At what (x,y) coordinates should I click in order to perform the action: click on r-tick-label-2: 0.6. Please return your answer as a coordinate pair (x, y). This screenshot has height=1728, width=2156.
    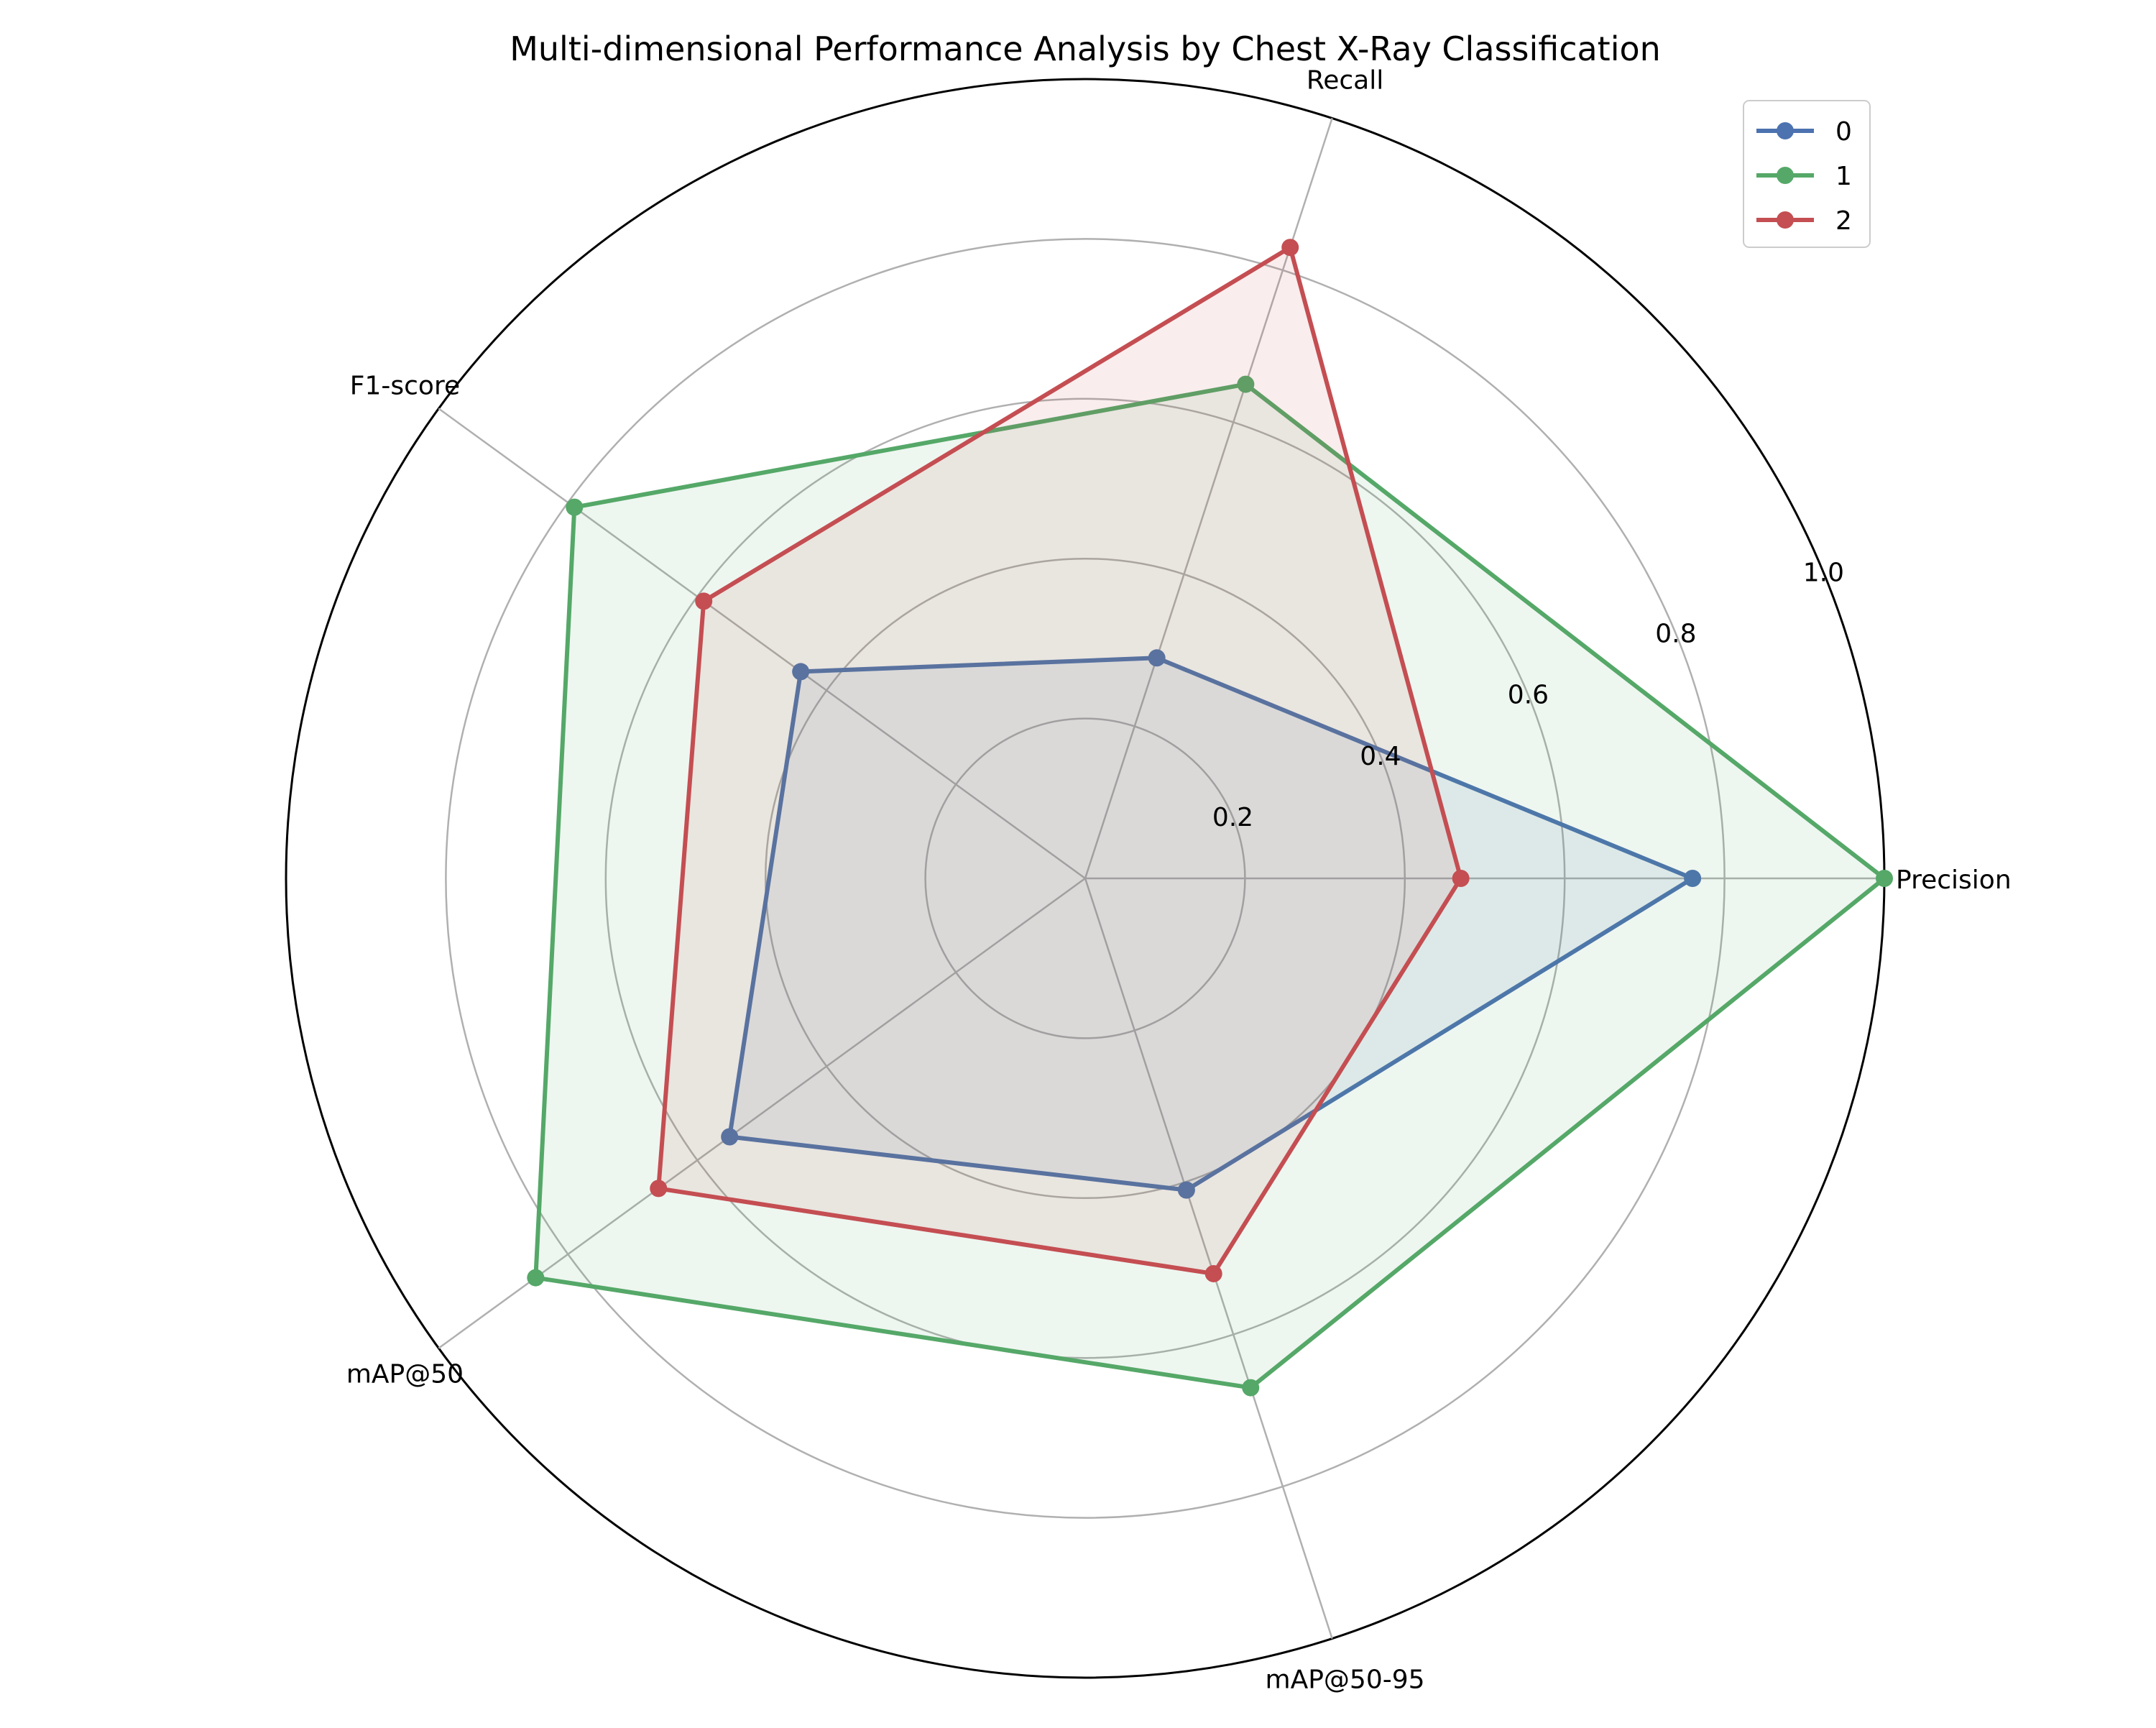
    Looking at the image, I should click on (1528, 696).